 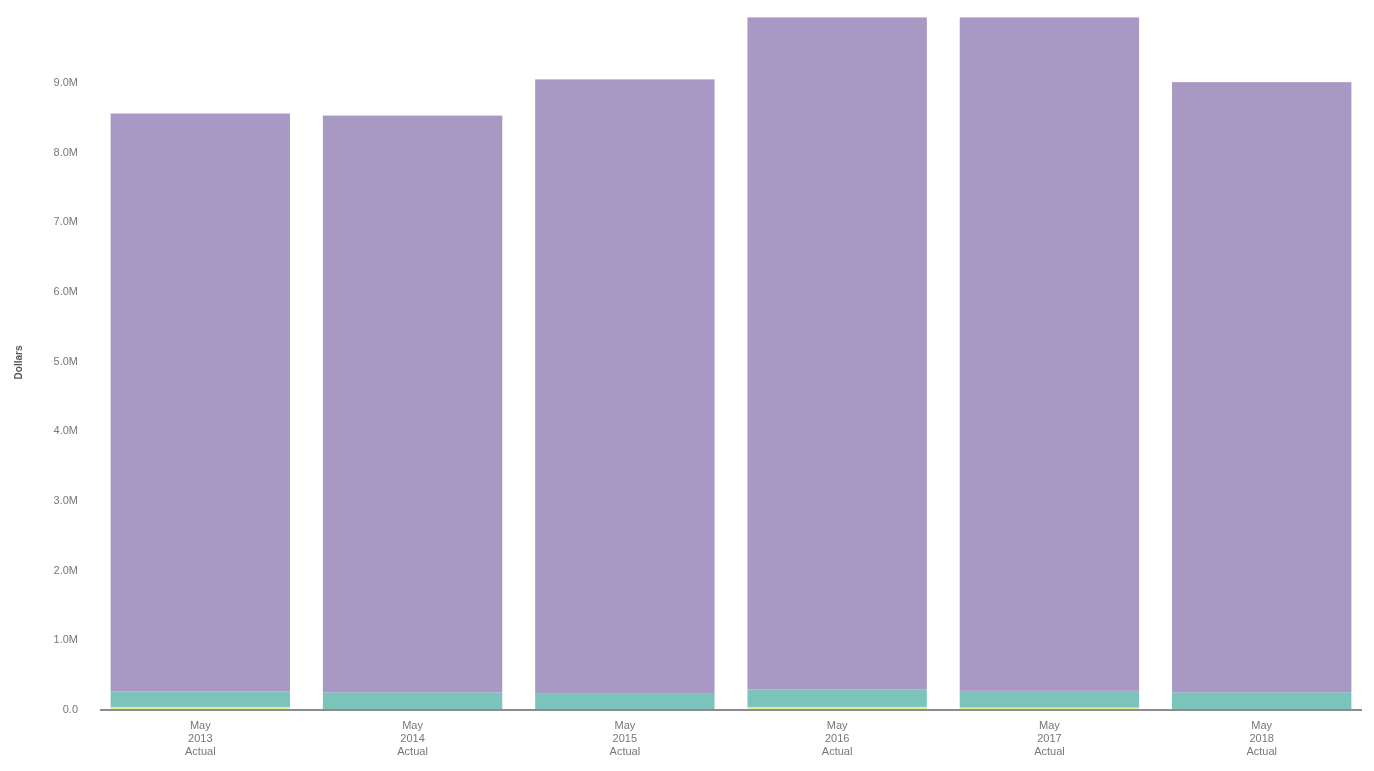 I want to click on y-axis-title: Dollars, so click(x=18, y=362).